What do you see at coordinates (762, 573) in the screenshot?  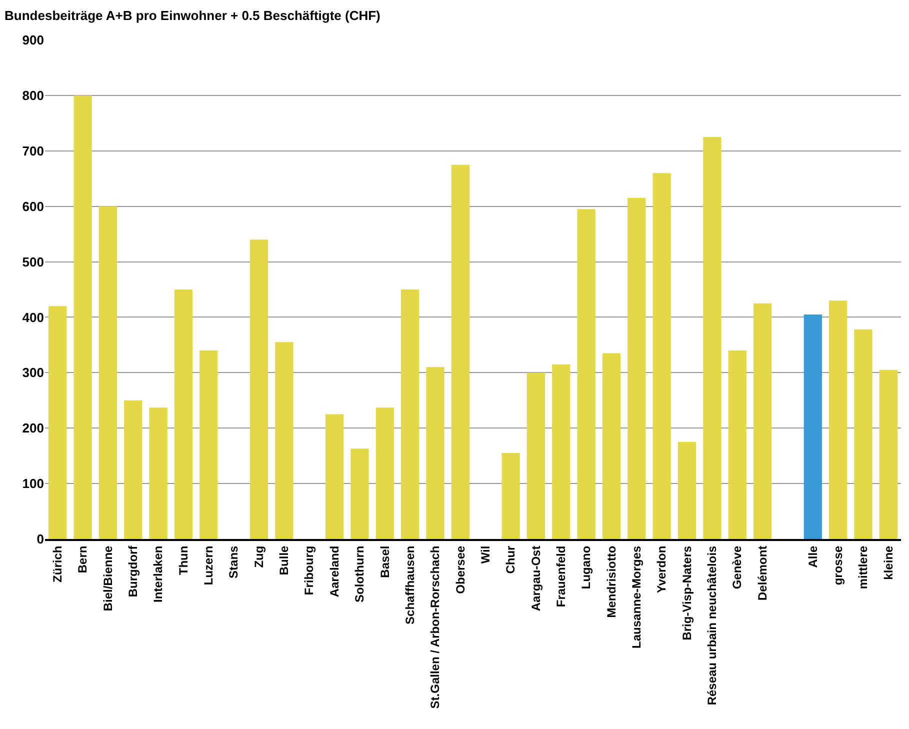 I see `x-tick-label: Delémont` at bounding box center [762, 573].